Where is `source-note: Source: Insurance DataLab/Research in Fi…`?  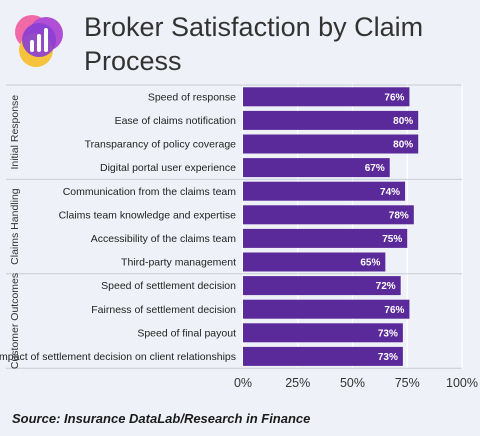
source-note: Source: Insurance DataLab/Research in Fi… is located at coordinates (161, 418).